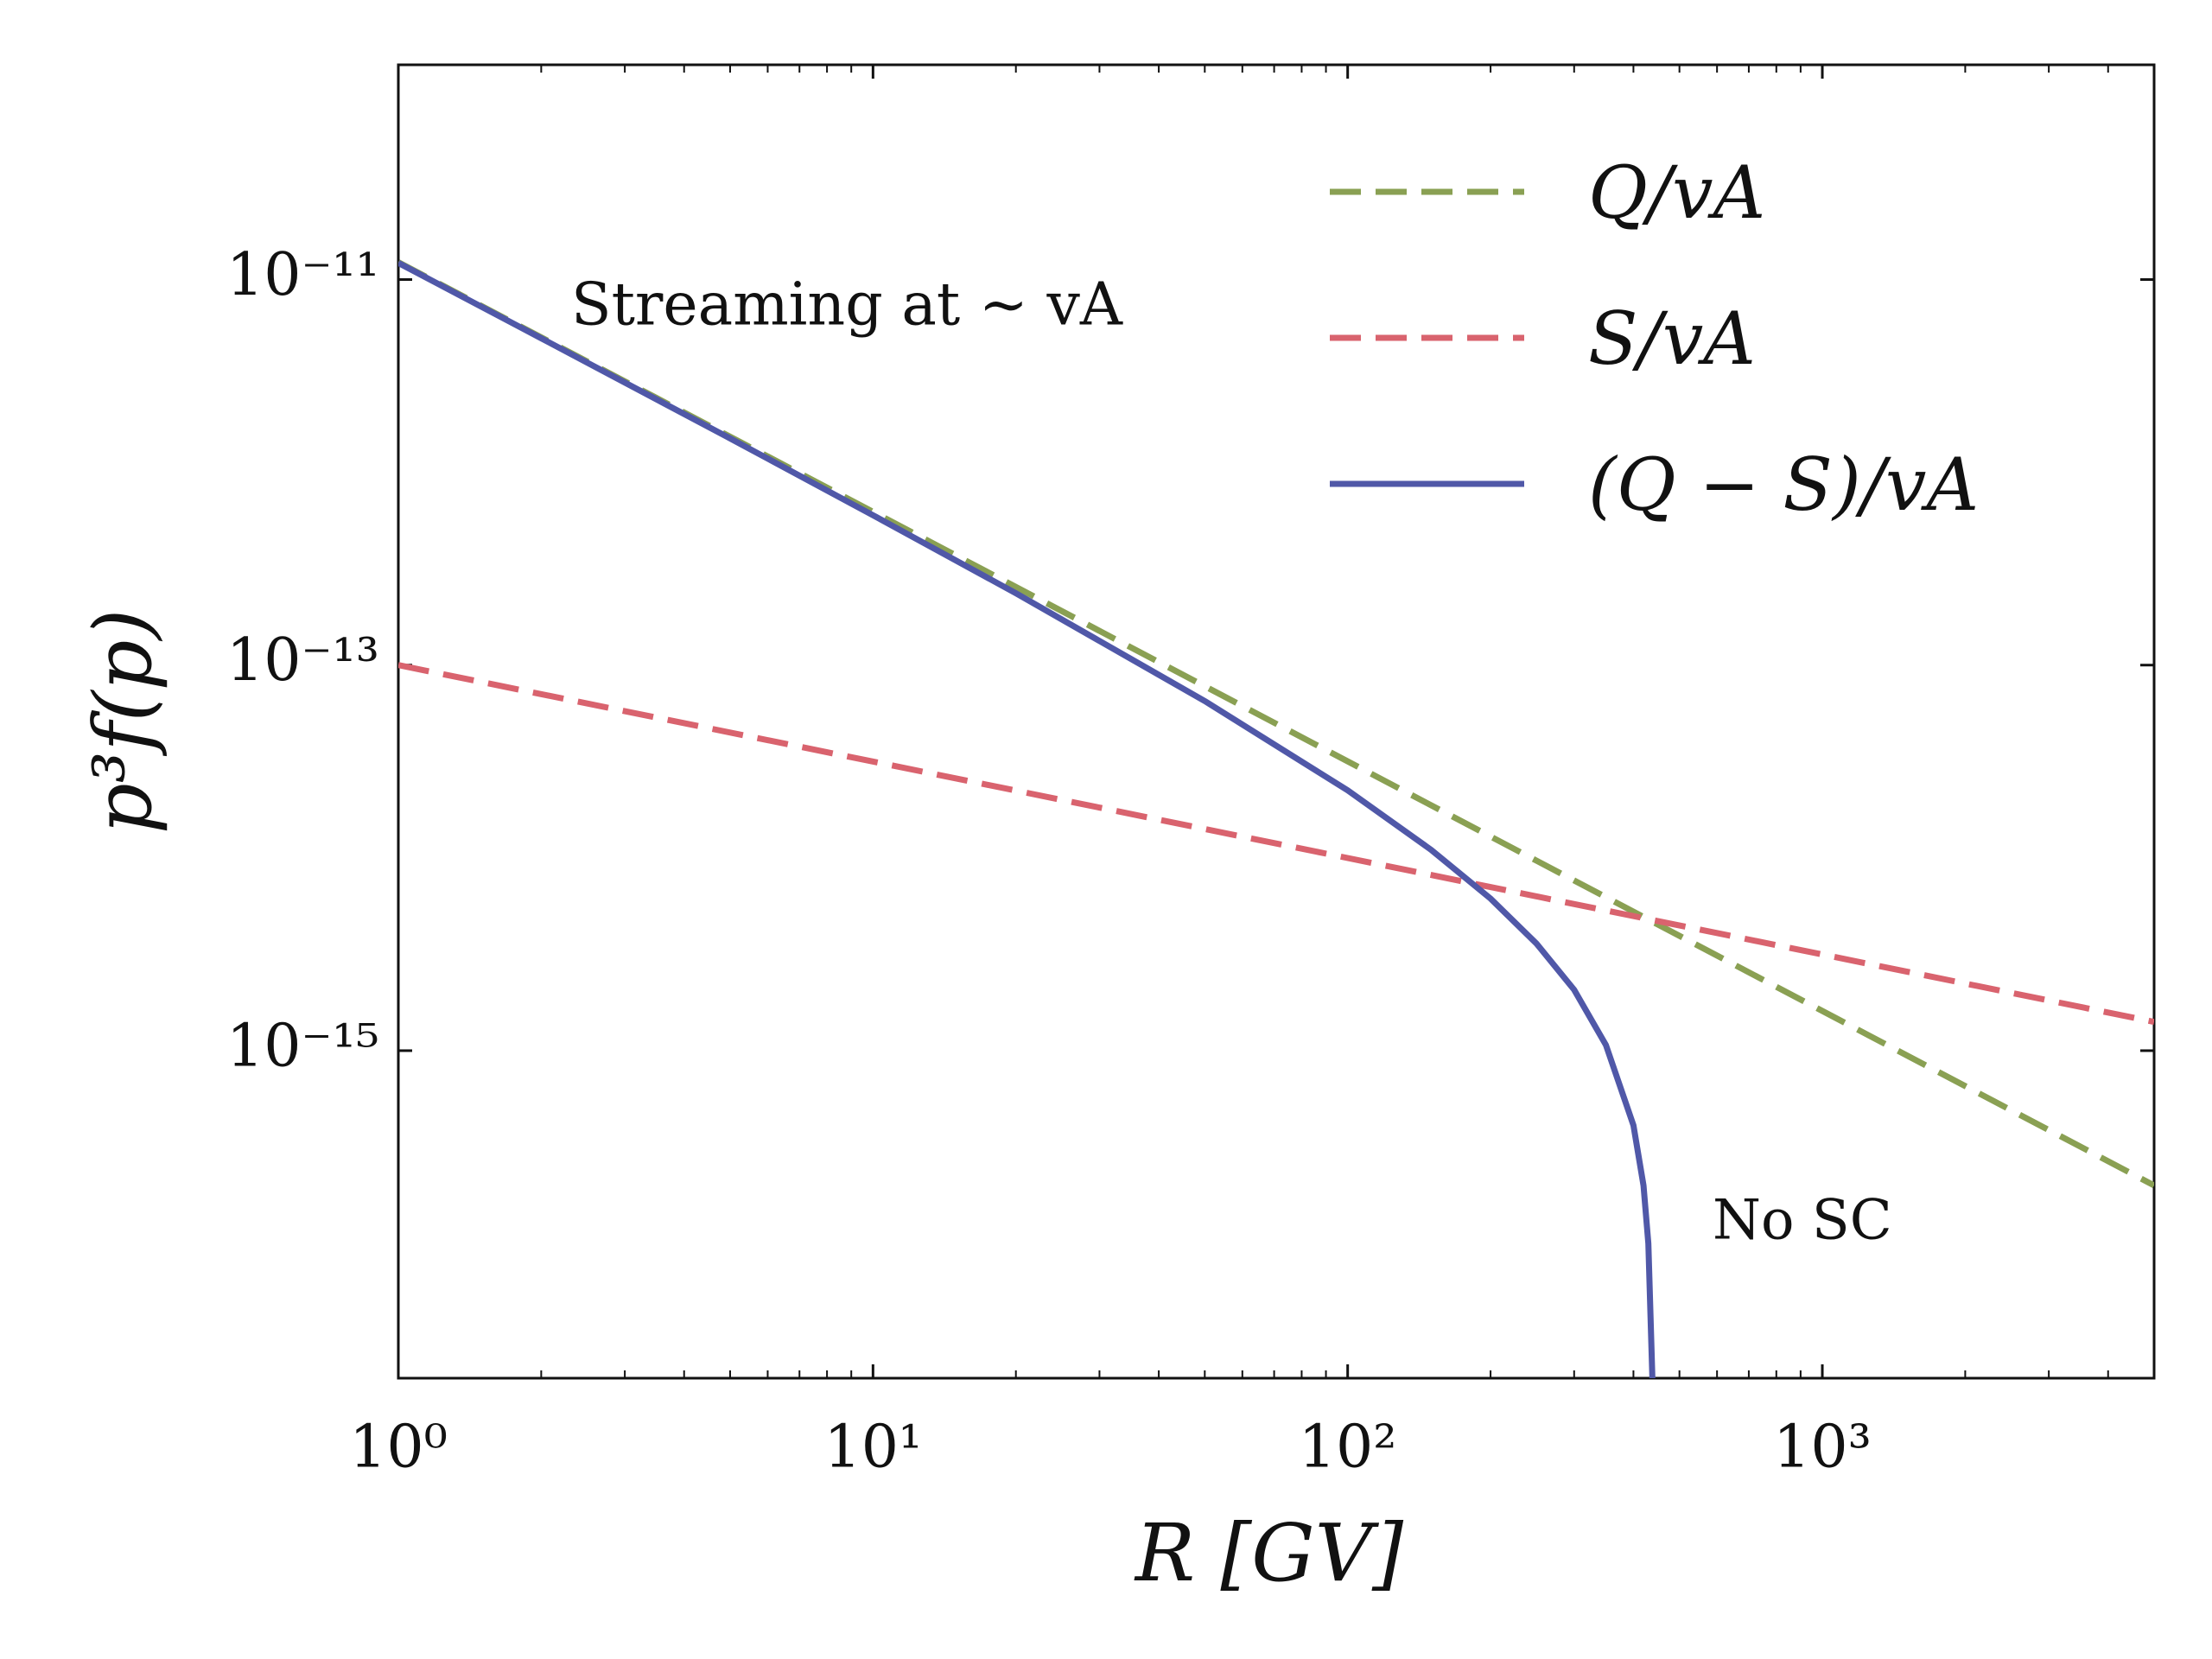  I want to click on x-tick-label: 10², so click(1348, 1448).